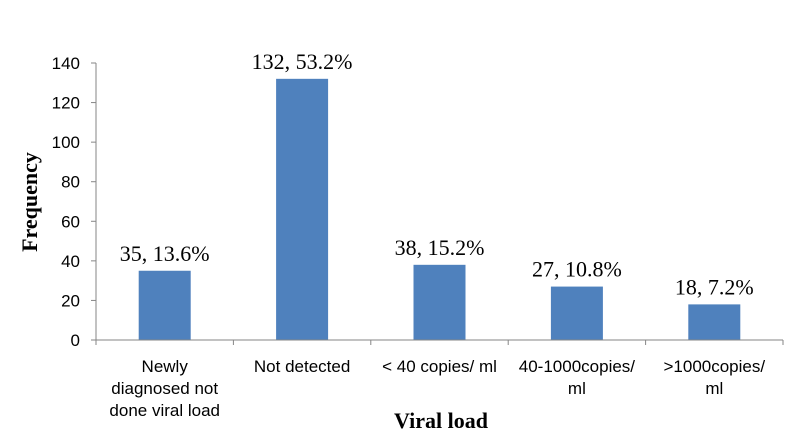 This screenshot has width=800, height=433. I want to click on y-tick-label: 120, so click(66, 103).